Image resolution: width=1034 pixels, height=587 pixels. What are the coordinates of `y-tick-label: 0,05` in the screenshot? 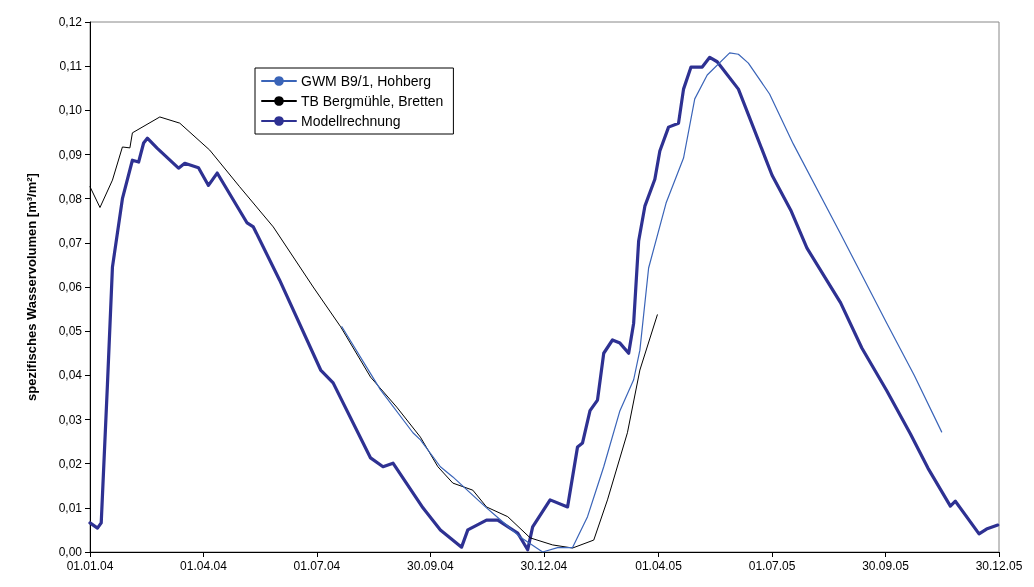 It's located at (70, 331).